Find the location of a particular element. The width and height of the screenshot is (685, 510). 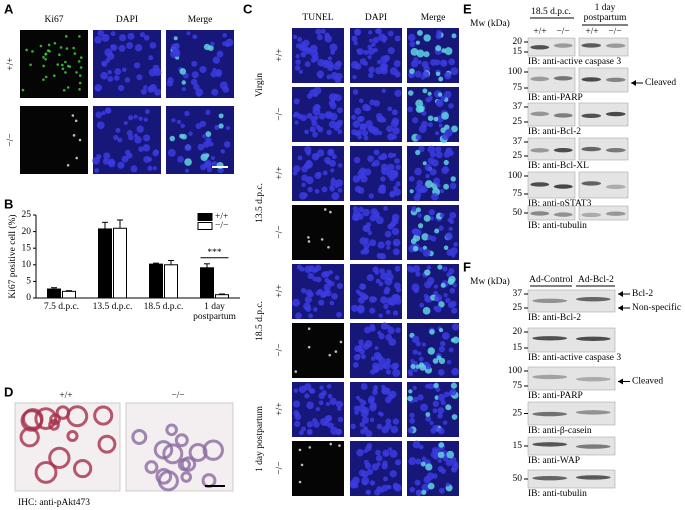

arrow-head is located at coordinates (633, 83).